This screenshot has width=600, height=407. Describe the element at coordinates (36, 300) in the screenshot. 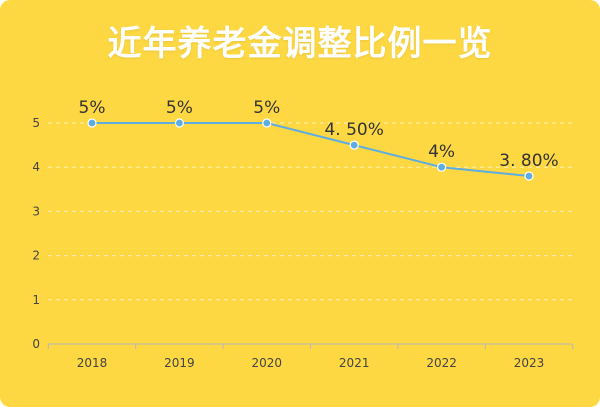

I see `y-tick-label: 1` at that location.